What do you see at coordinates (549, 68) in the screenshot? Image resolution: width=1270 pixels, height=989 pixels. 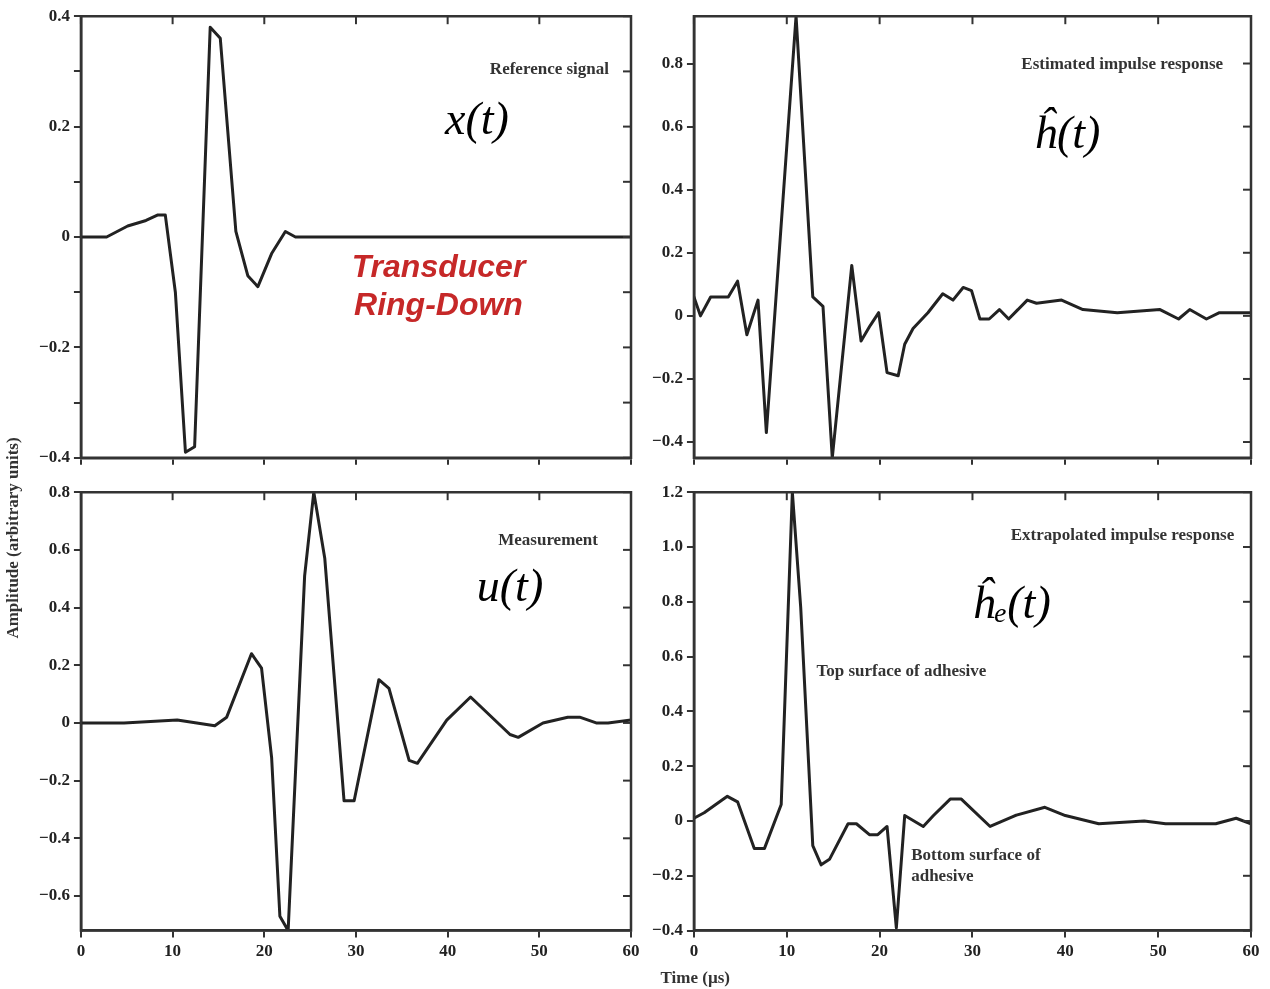 I see `annotation: Reference signal` at bounding box center [549, 68].